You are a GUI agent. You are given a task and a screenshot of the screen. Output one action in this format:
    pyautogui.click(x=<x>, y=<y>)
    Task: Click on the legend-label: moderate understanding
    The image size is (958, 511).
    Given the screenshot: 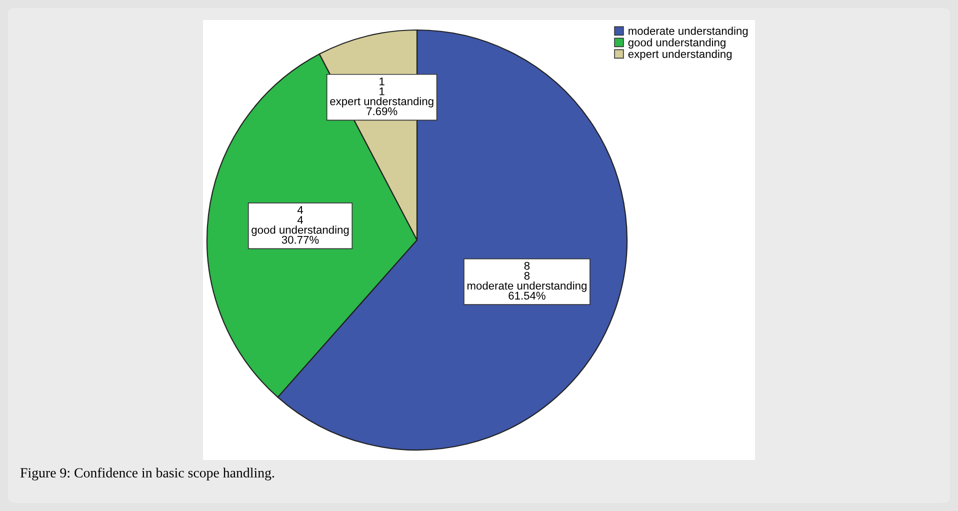 What is the action you would take?
    pyautogui.click(x=688, y=32)
    